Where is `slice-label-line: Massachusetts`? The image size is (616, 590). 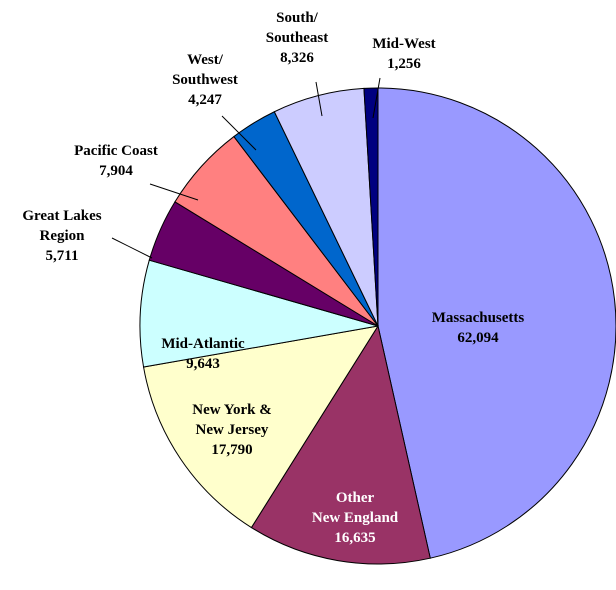 slice-label-line: Massachusetts is located at coordinates (478, 318).